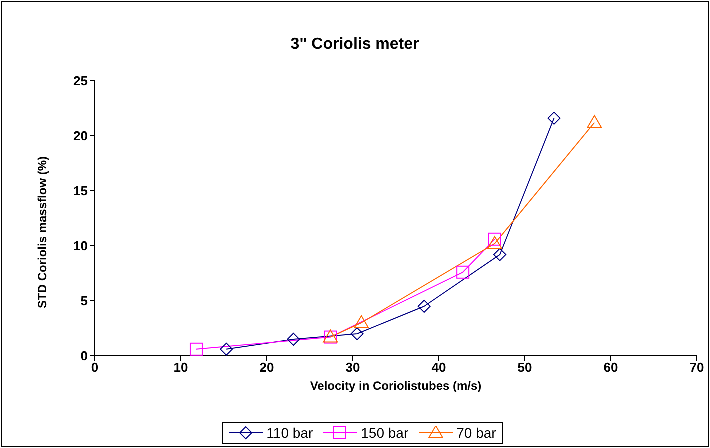 The height and width of the screenshot is (448, 710). What do you see at coordinates (84, 356) in the screenshot?
I see `y-tick-label: 0` at bounding box center [84, 356].